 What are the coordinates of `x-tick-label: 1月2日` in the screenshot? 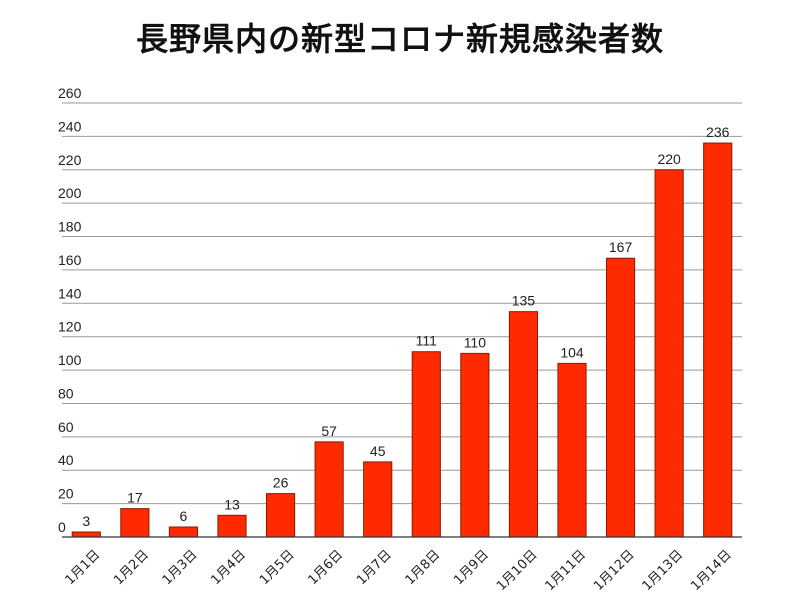 It's located at (131, 567).